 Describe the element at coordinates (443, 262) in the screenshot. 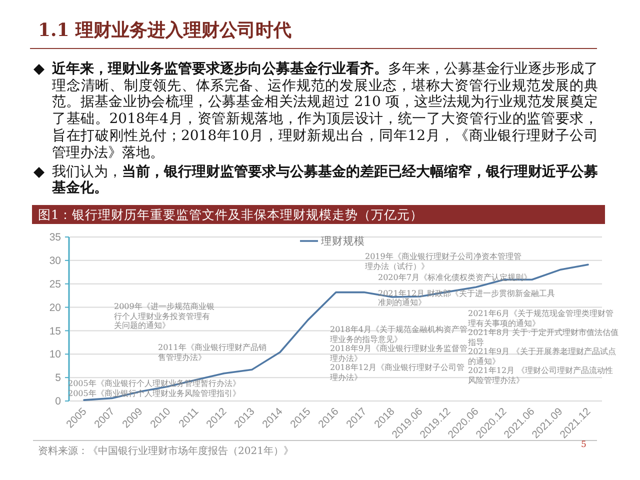

I see `annotation: 2019年《商业银行理财子公司净资本管理管理办法（试行）》` at that location.